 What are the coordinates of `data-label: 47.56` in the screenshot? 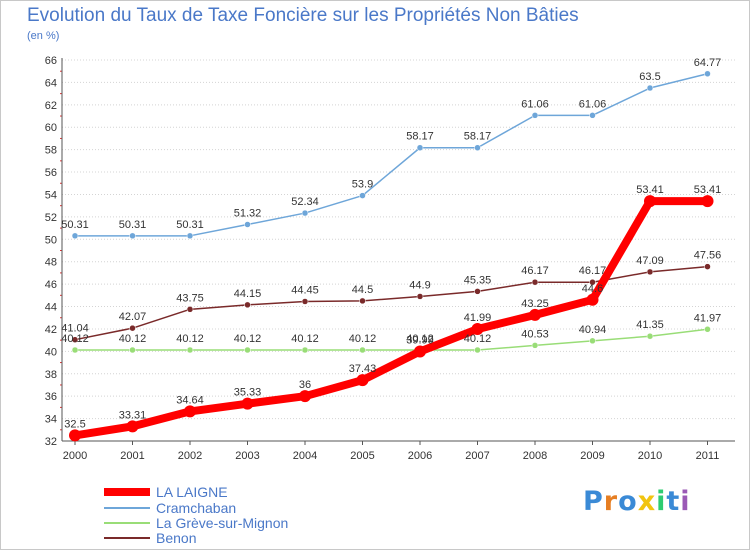 It's located at (708, 256).